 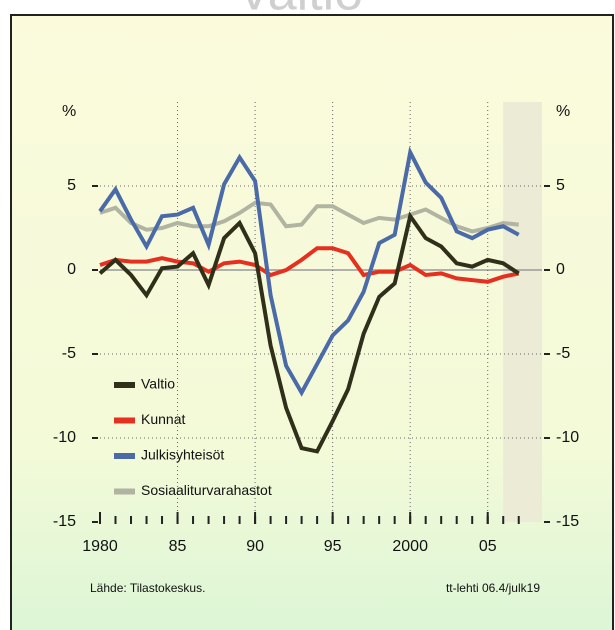 I want to click on x-tick-label: 1980, so click(x=100, y=546).